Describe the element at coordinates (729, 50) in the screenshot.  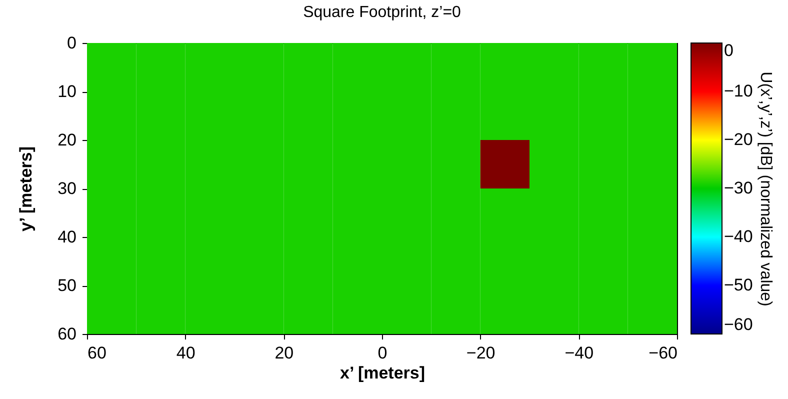
I see `color-bar-label: 0` at that location.